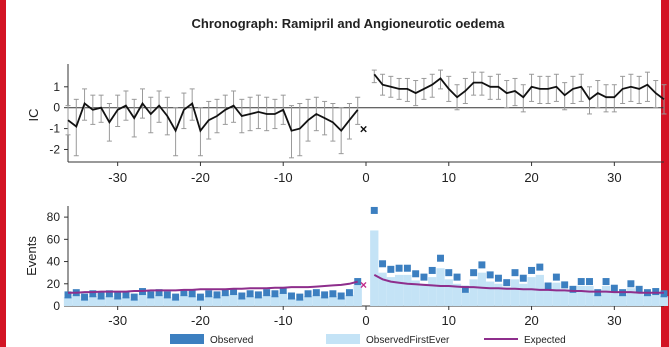 Image resolution: width=669 pixels, height=347 pixels. Describe the element at coordinates (31, 256) in the screenshot. I see `events-y-axis-label: Events` at that location.